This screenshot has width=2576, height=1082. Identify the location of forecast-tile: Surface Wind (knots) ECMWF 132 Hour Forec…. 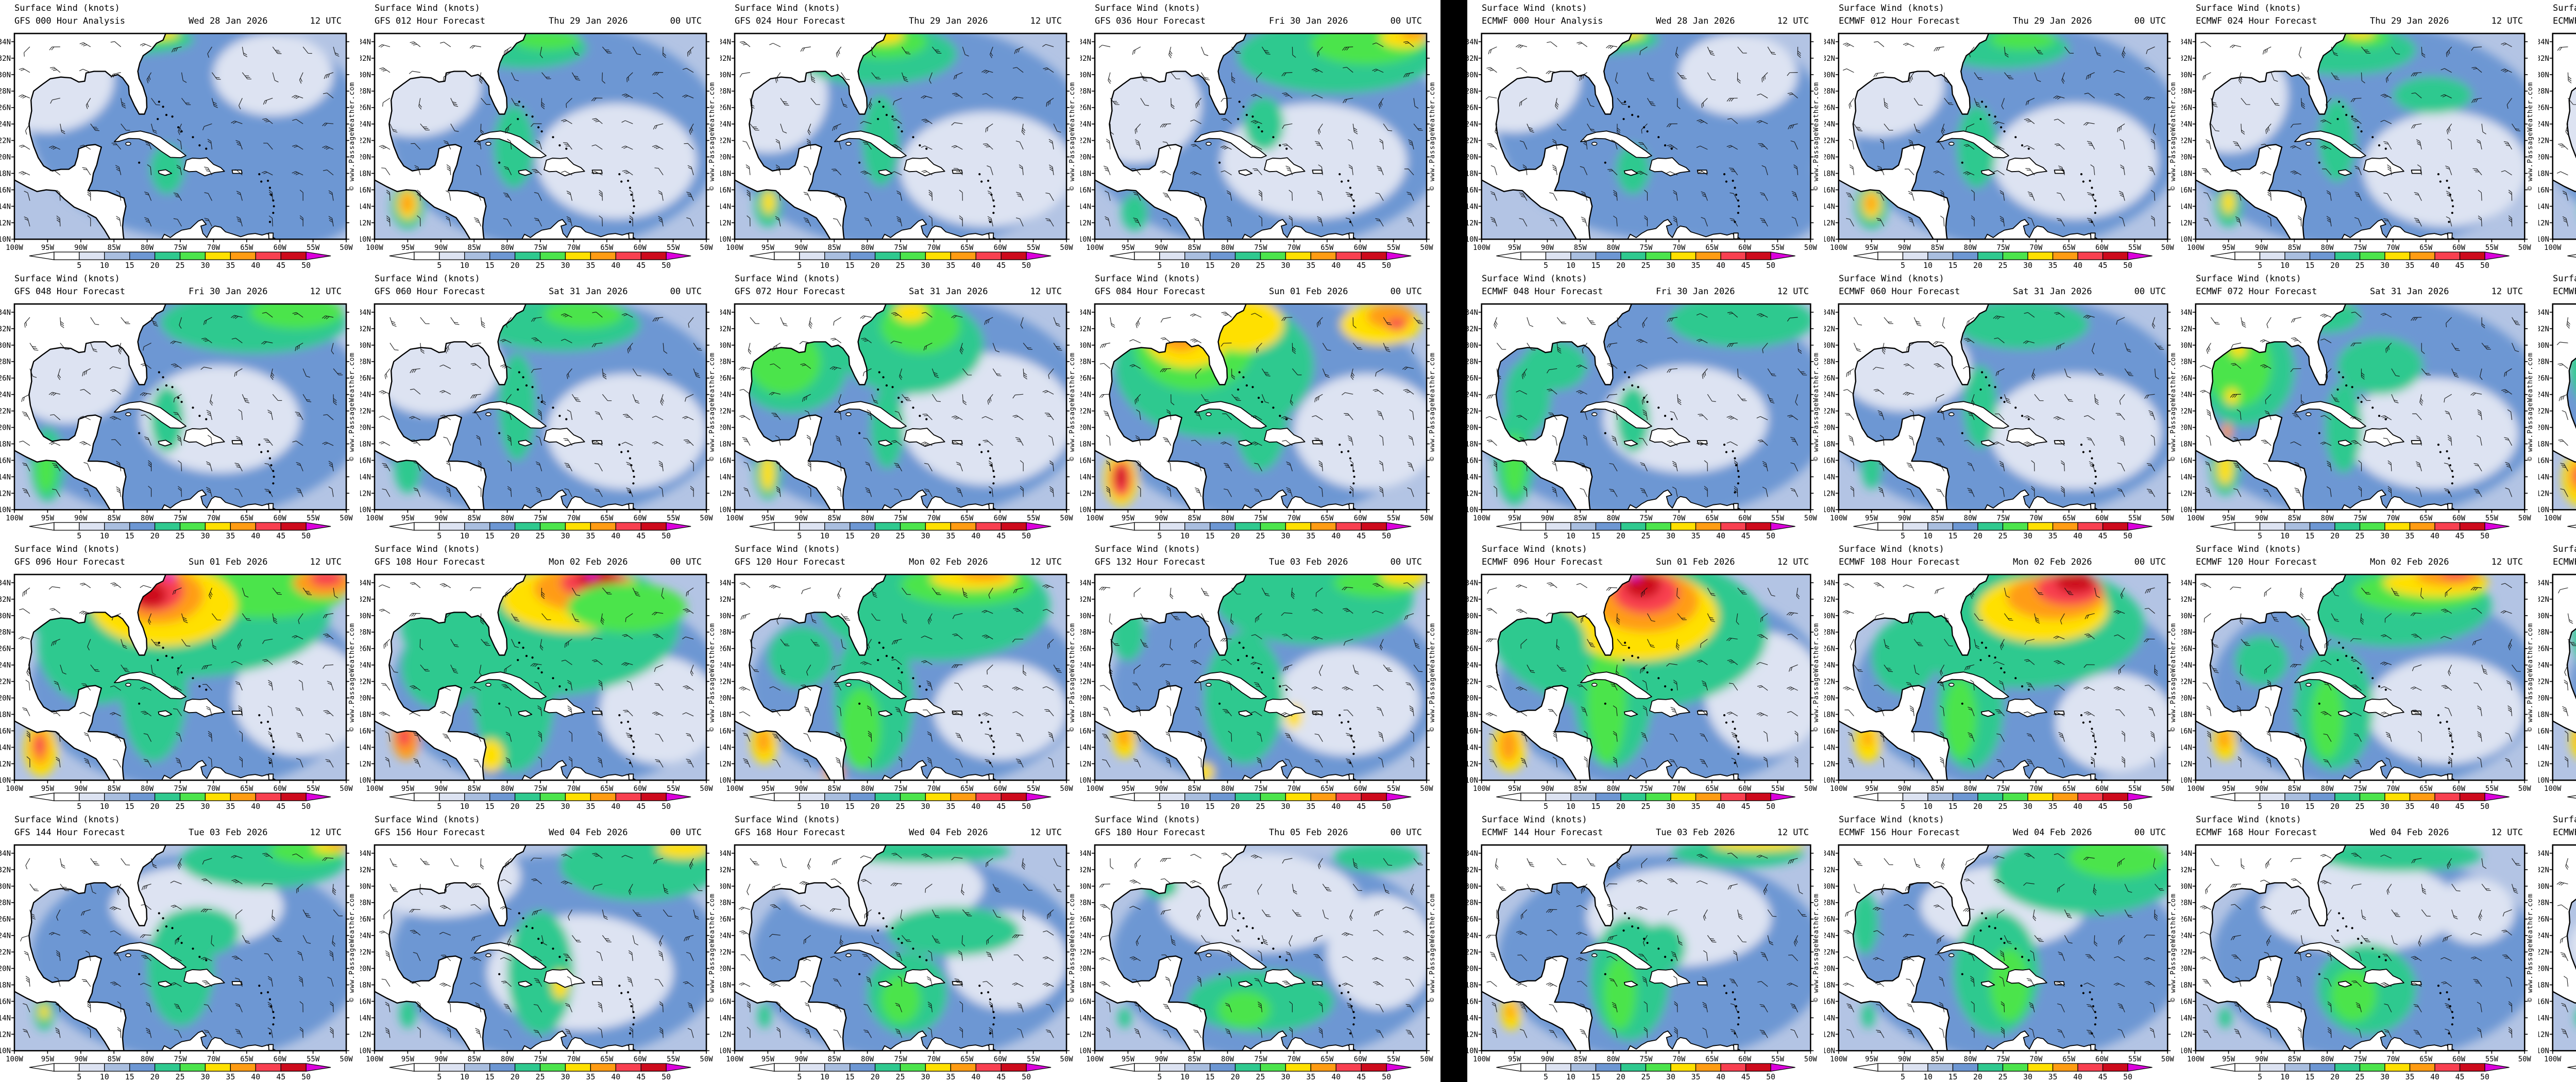
(2557, 676).